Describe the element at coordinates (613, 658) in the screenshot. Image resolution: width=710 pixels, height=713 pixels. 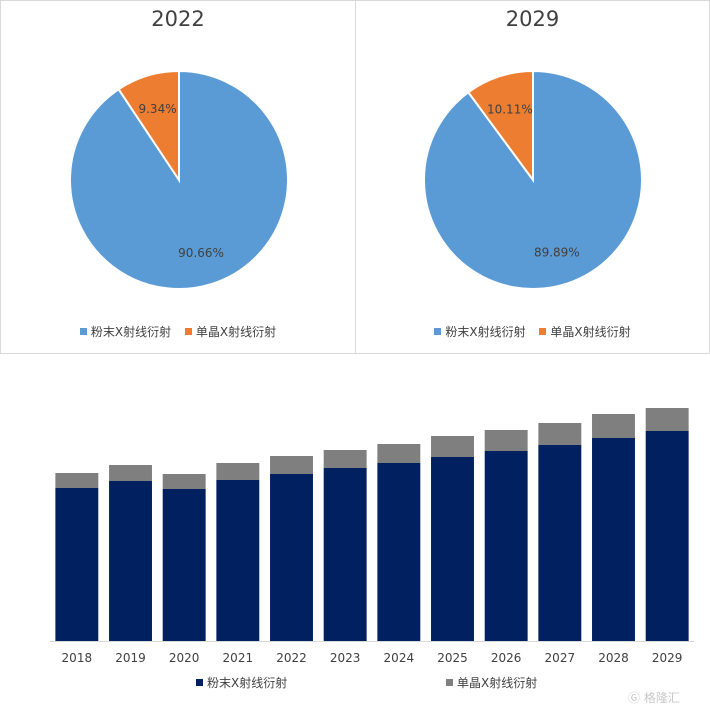
I see `x-tick-label: 2028` at that location.